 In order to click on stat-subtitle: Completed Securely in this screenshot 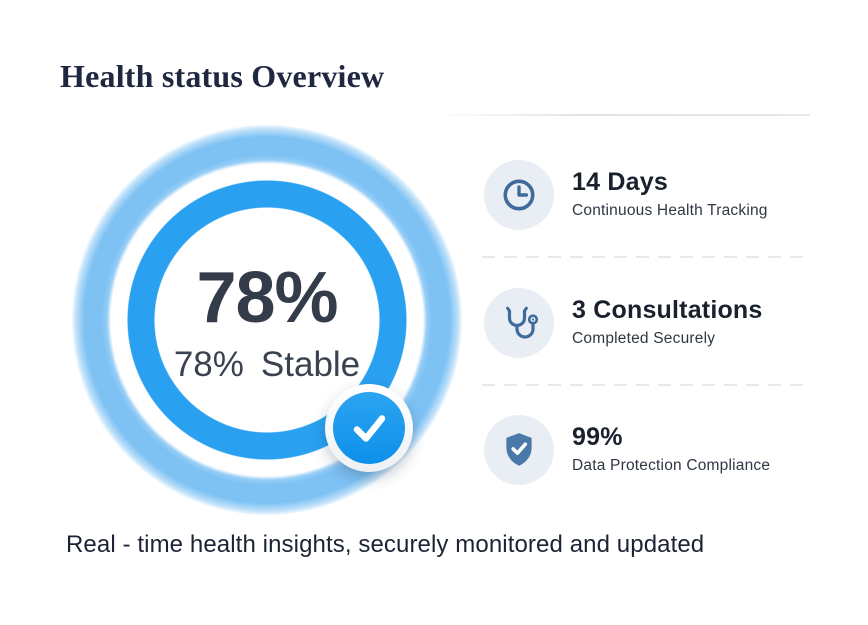, I will do `click(644, 339)`.